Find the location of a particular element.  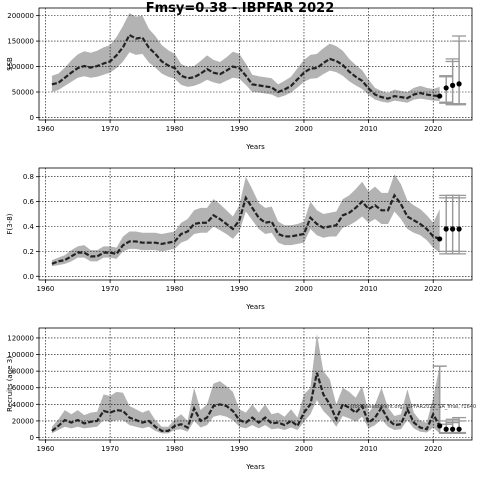

ssb-ytick-label: 50000 is located at coordinates (23, 93).